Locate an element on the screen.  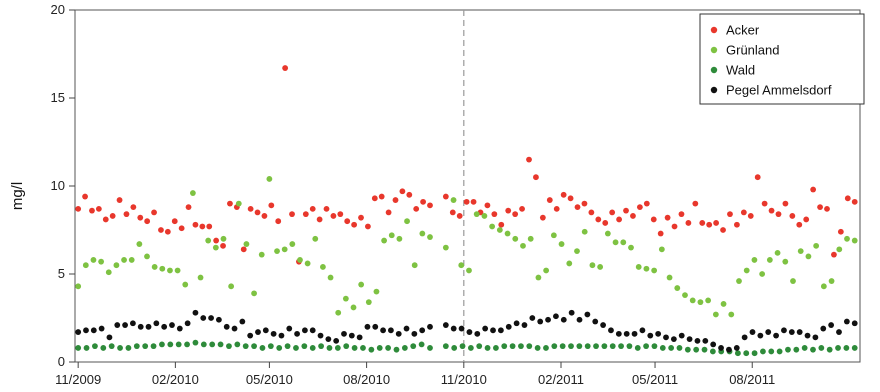
x-tick-label: 02/2011 is located at coordinates (561, 379).